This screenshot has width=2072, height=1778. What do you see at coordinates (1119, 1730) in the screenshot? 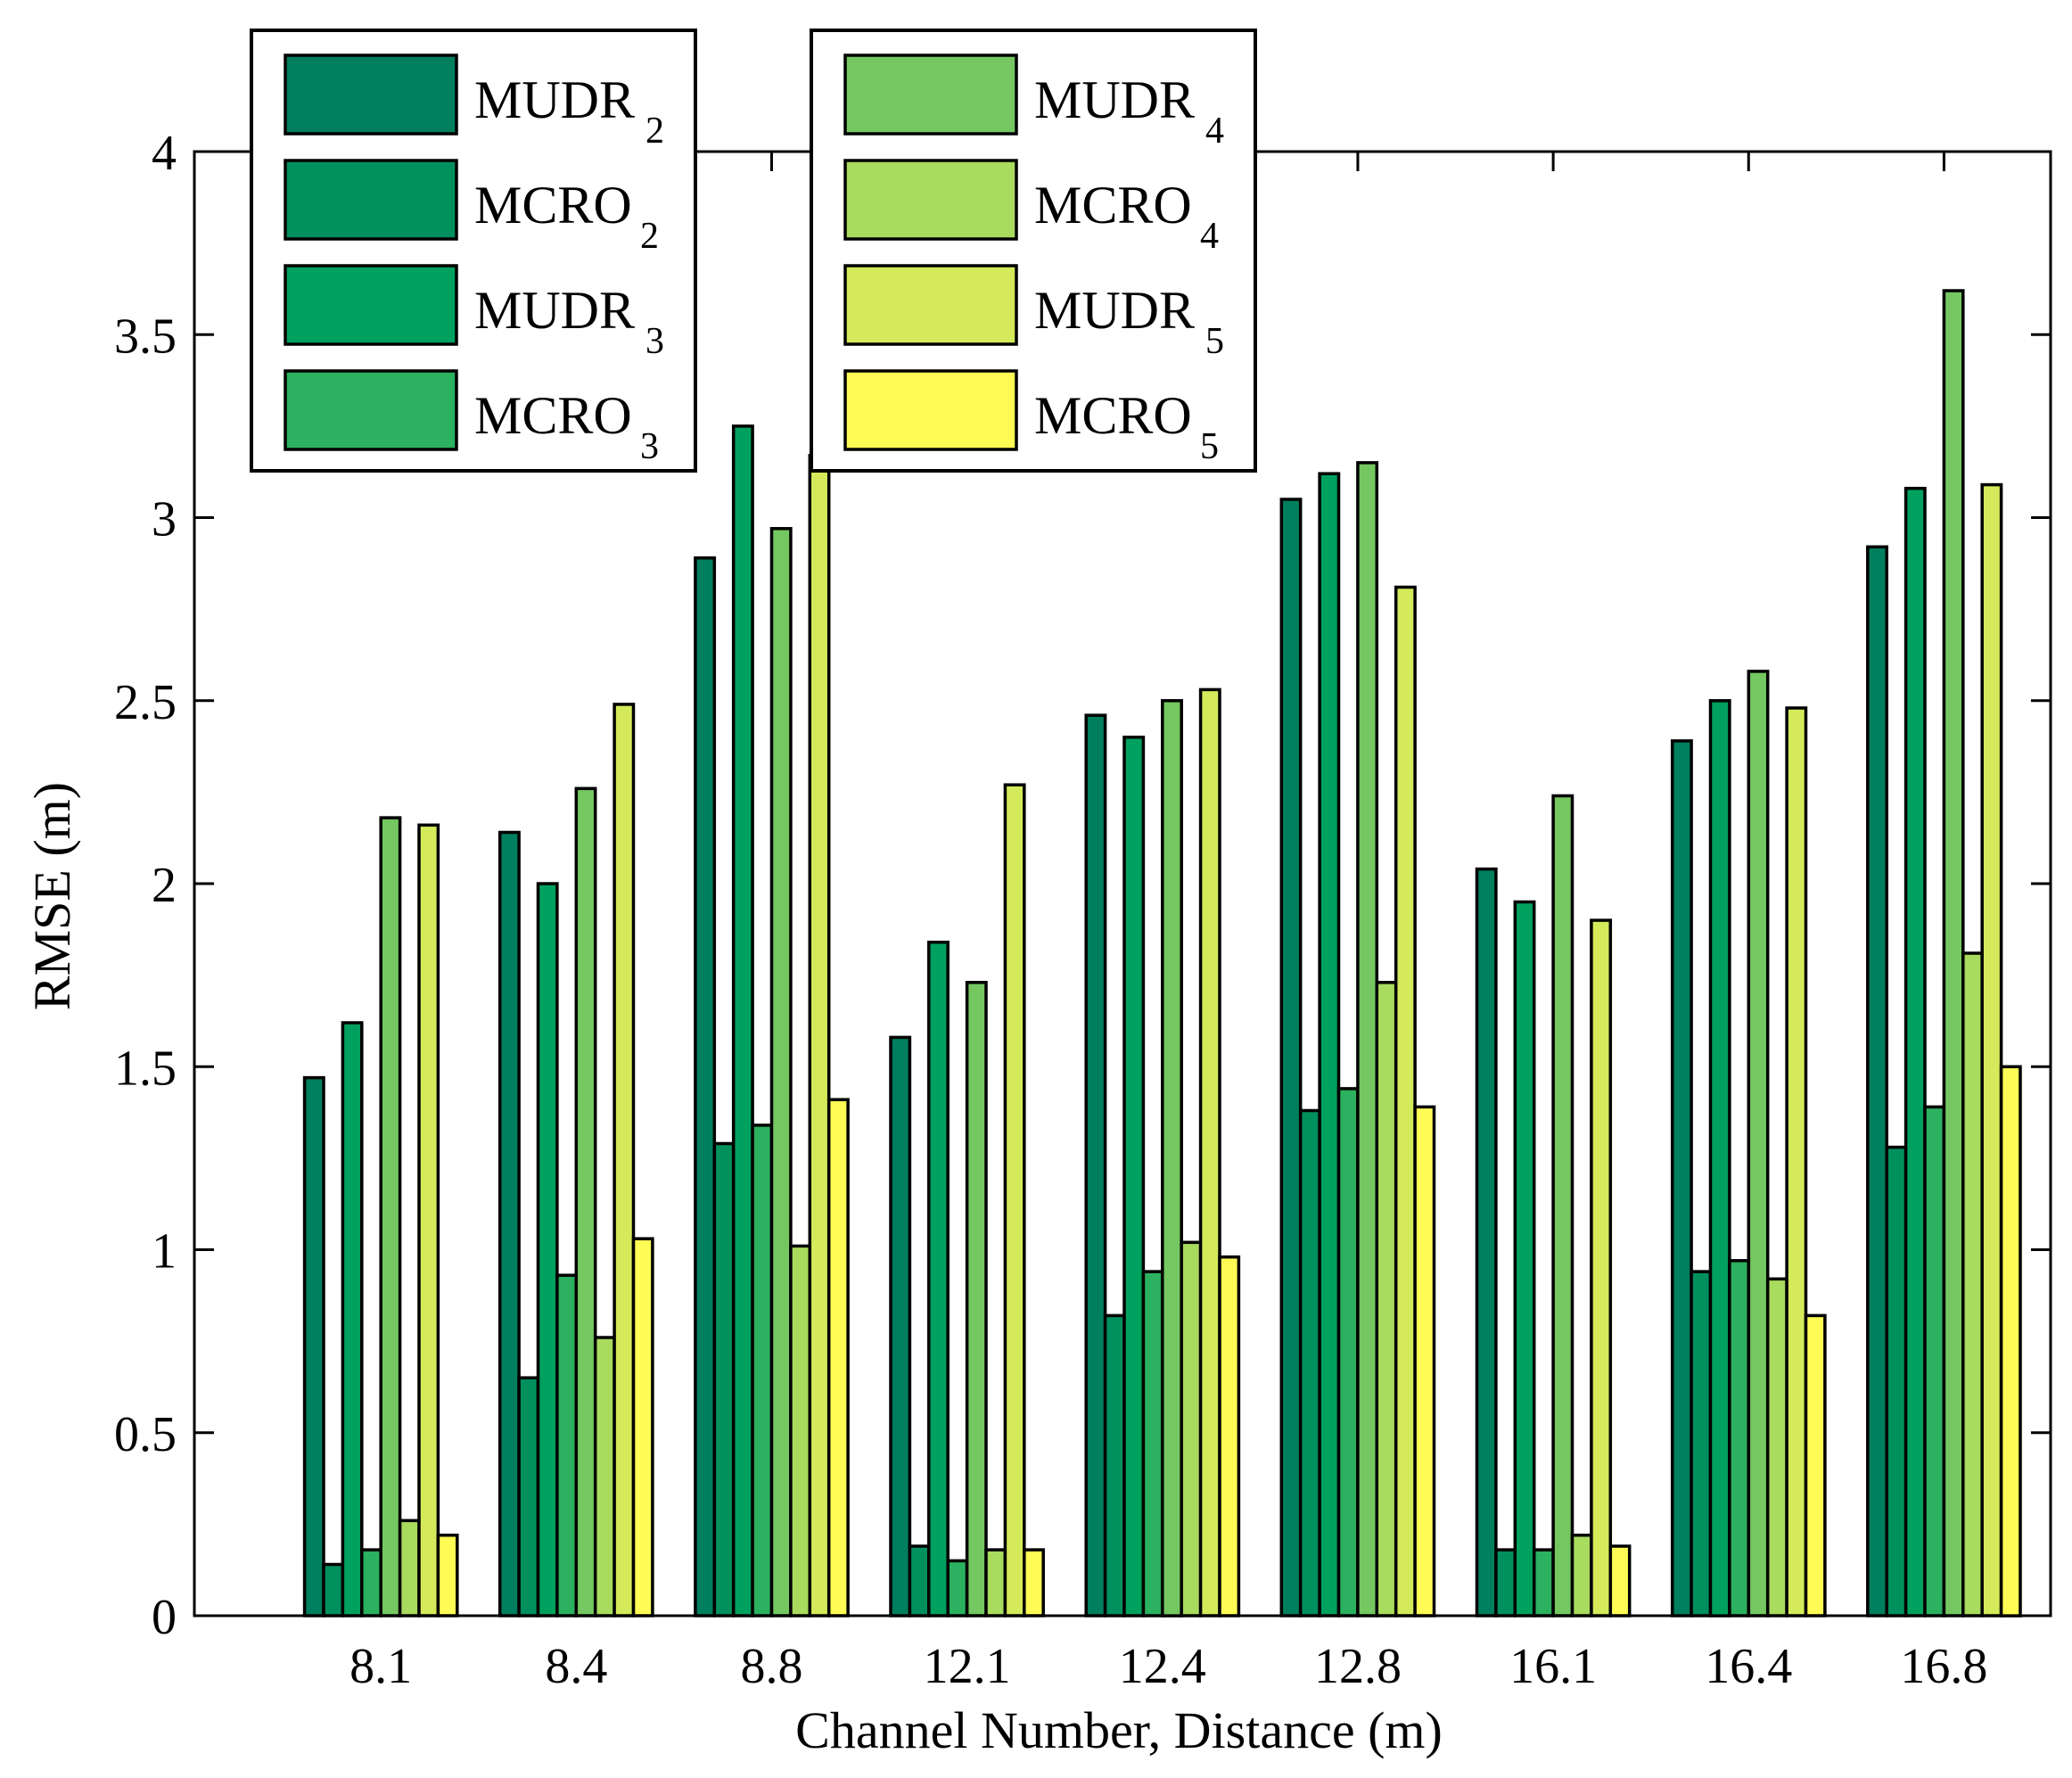
I see `x-axis-title: Channel Number, Distance (m)` at bounding box center [1119, 1730].